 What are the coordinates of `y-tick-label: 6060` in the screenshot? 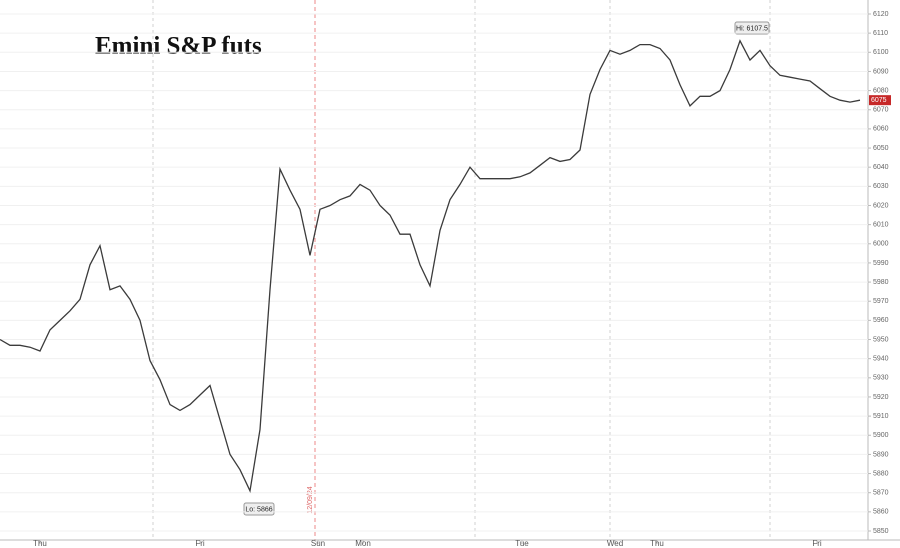 It's located at (881, 129).